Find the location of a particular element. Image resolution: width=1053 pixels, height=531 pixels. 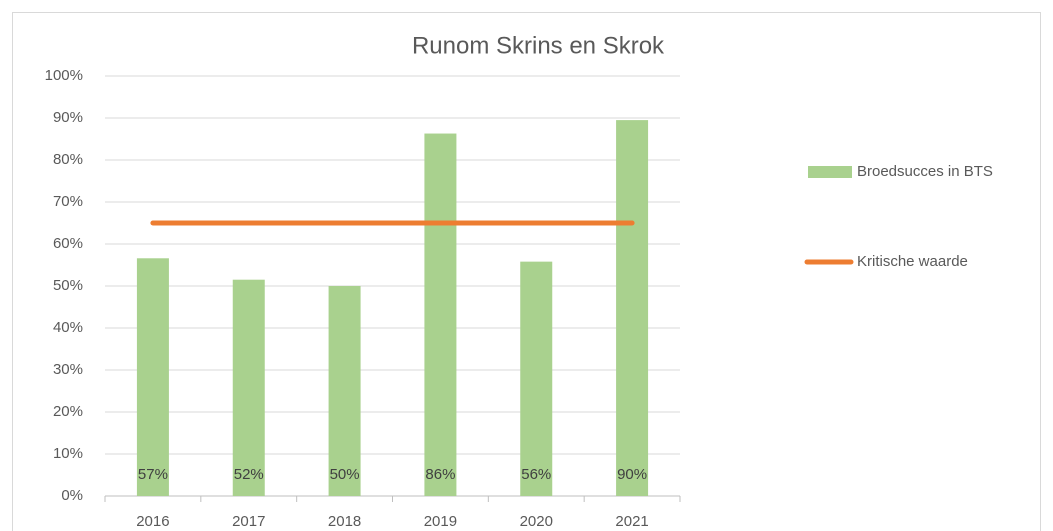

chart-title: Runom Skrins en Skrok is located at coordinates (538, 45).